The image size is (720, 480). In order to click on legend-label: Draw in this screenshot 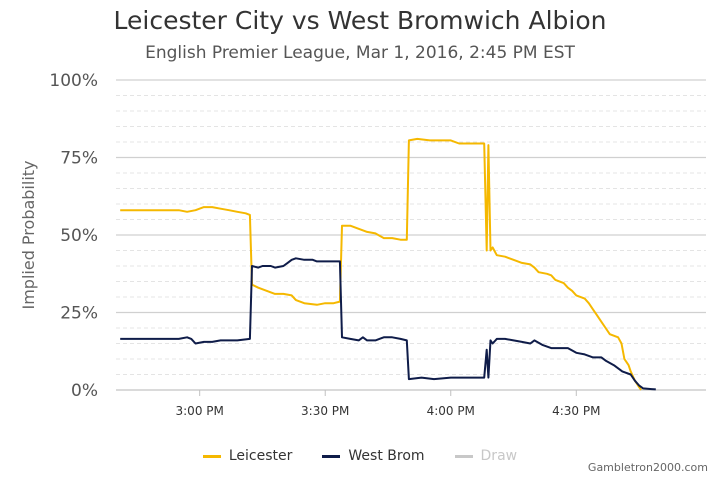, I will do `click(499, 456)`.